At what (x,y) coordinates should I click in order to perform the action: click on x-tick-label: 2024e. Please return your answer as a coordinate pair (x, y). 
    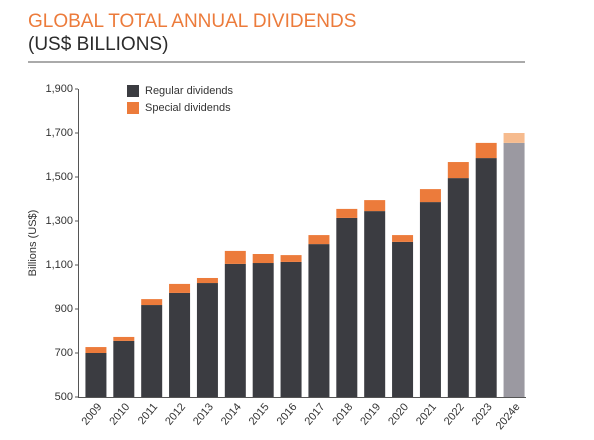
    Looking at the image, I should click on (508, 416).